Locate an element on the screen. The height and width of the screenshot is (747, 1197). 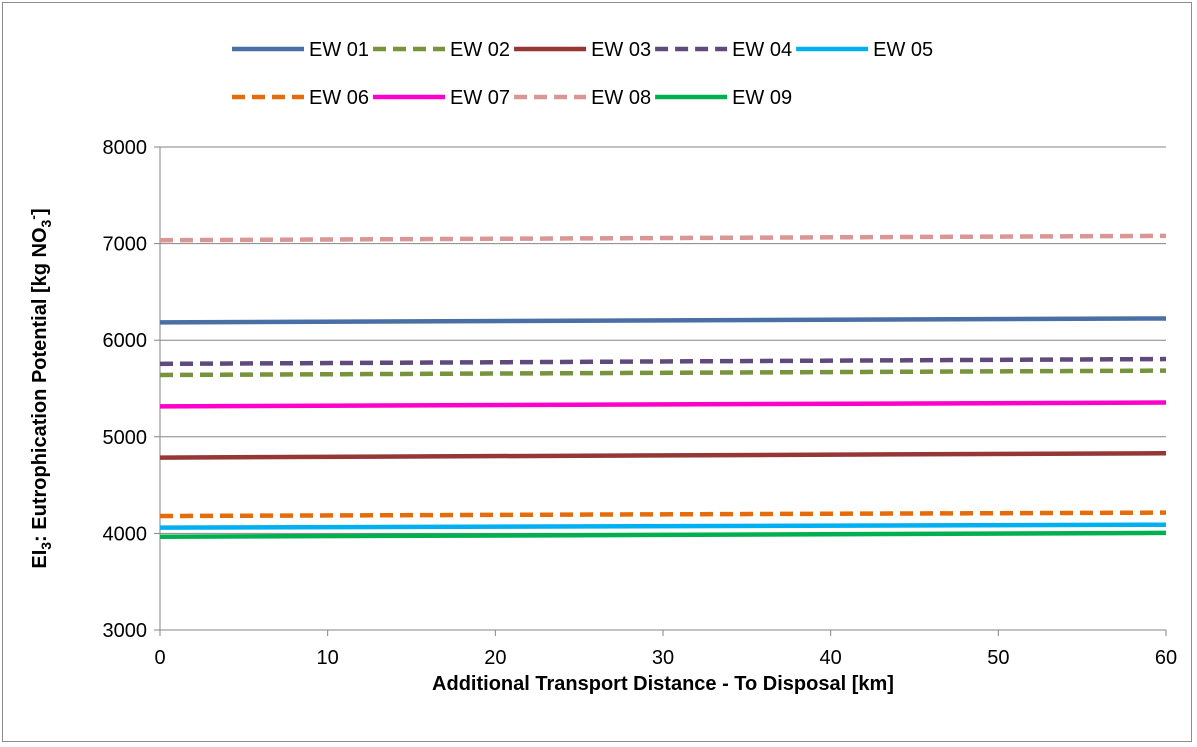
x-axis-ticks: 0 10 20 30 40 50 60 is located at coordinates (665, 649).